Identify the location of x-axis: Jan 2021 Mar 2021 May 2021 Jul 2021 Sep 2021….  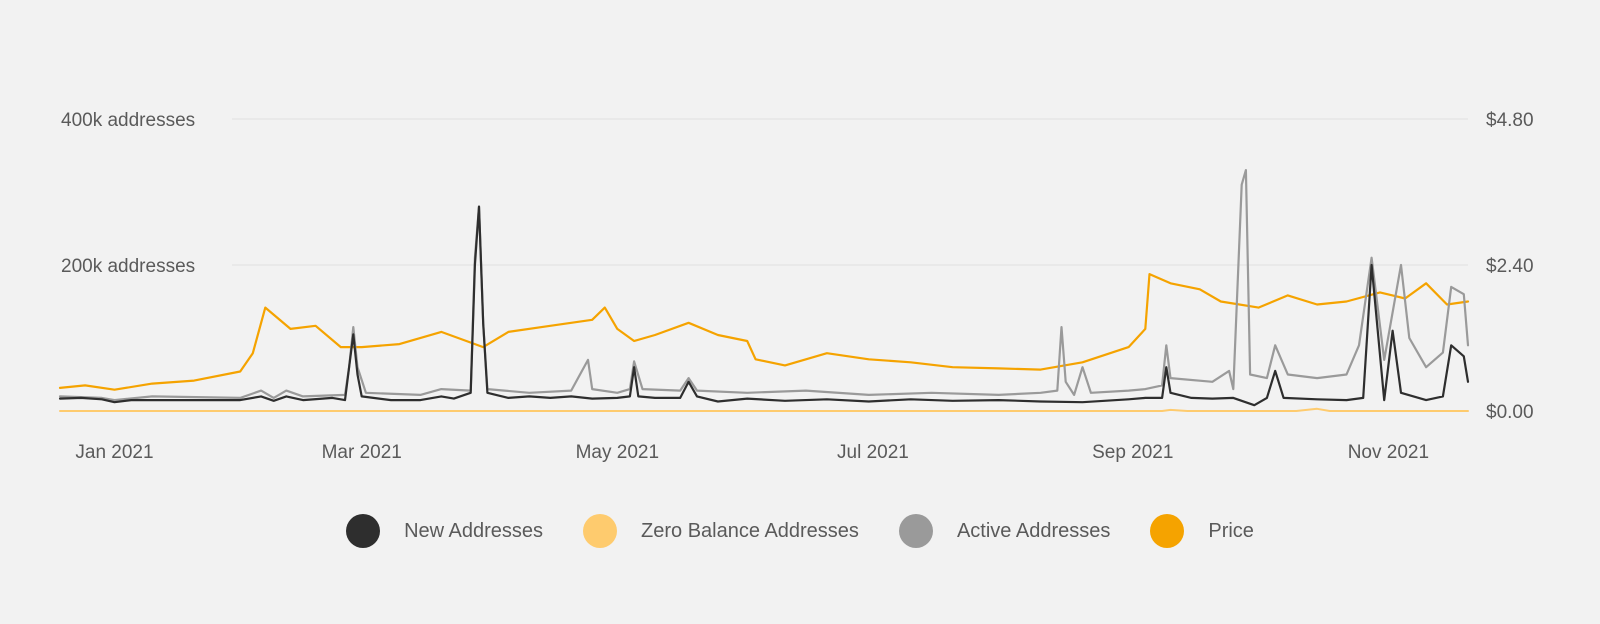
(752, 452).